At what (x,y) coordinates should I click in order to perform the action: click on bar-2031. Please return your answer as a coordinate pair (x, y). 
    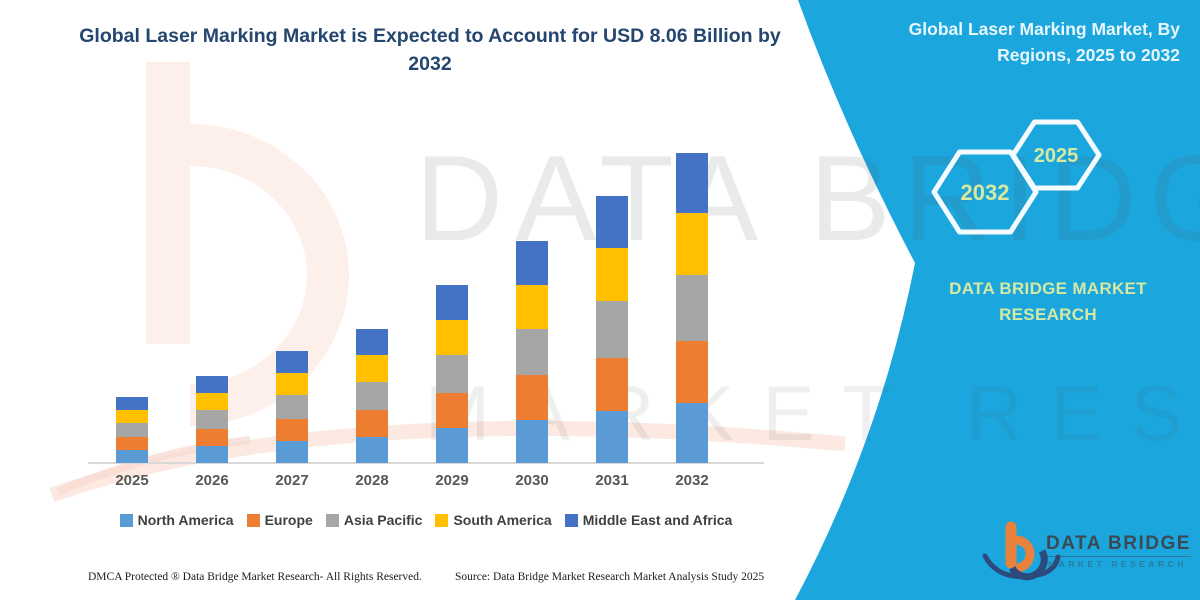
    Looking at the image, I should click on (612, 329).